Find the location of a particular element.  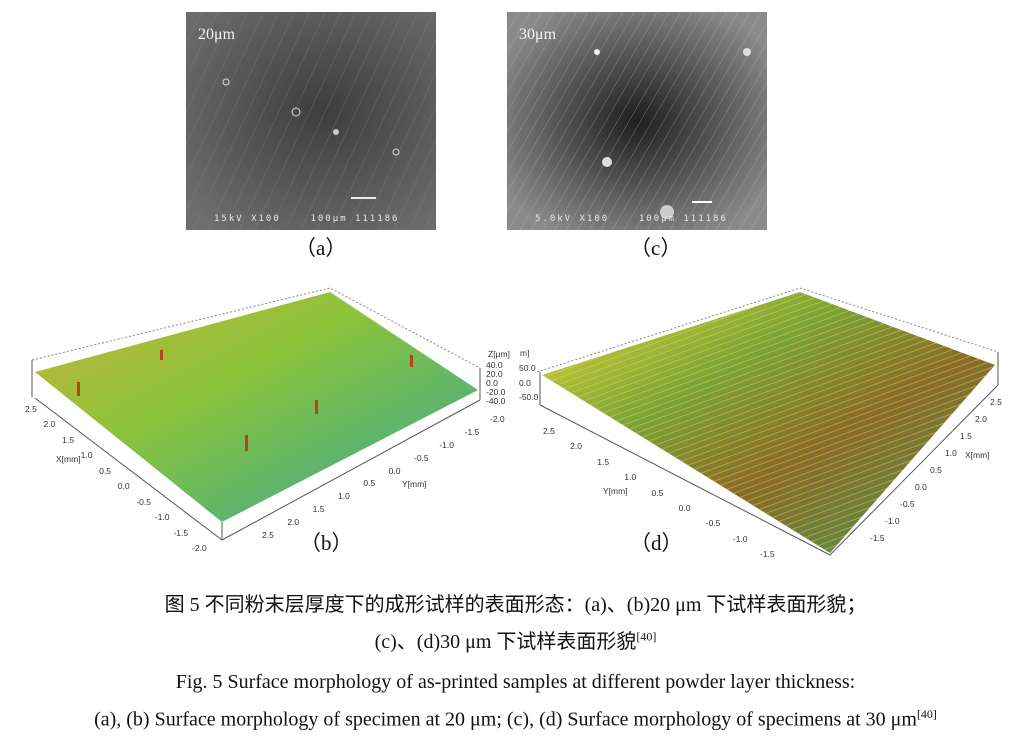

tick-label-d-y: 2.5 is located at coordinates (549, 431).